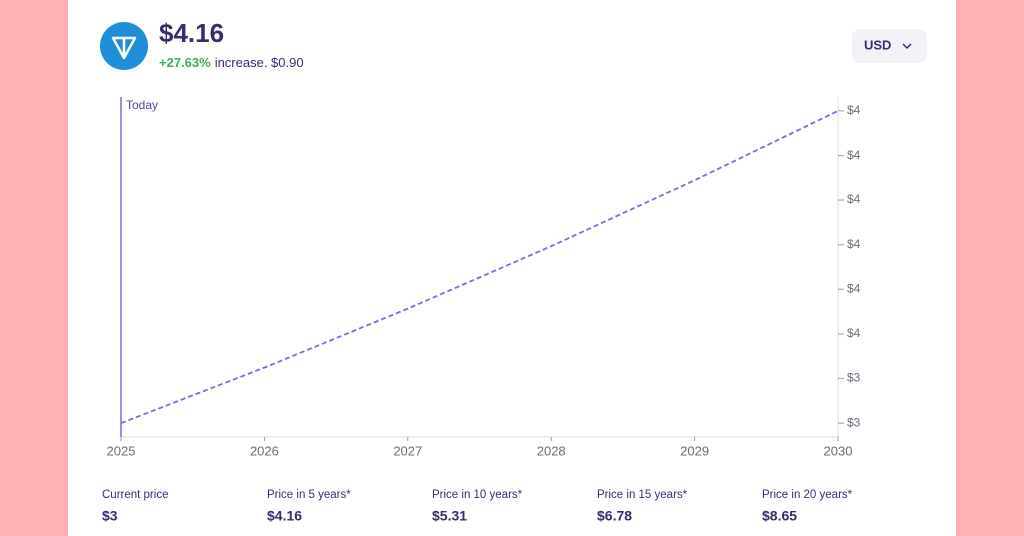 This screenshot has width=1024, height=536. I want to click on today-label: Today, so click(142, 105).